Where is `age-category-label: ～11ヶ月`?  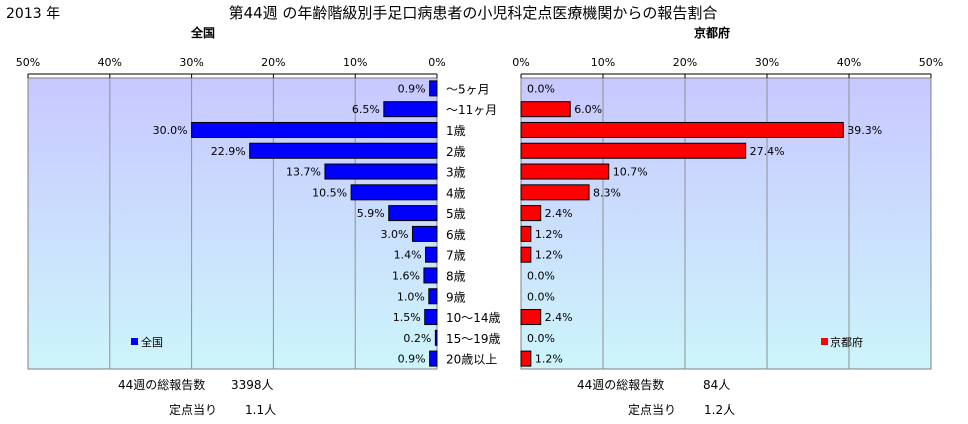
age-category-label: ～11ヶ月 is located at coordinates (471, 110).